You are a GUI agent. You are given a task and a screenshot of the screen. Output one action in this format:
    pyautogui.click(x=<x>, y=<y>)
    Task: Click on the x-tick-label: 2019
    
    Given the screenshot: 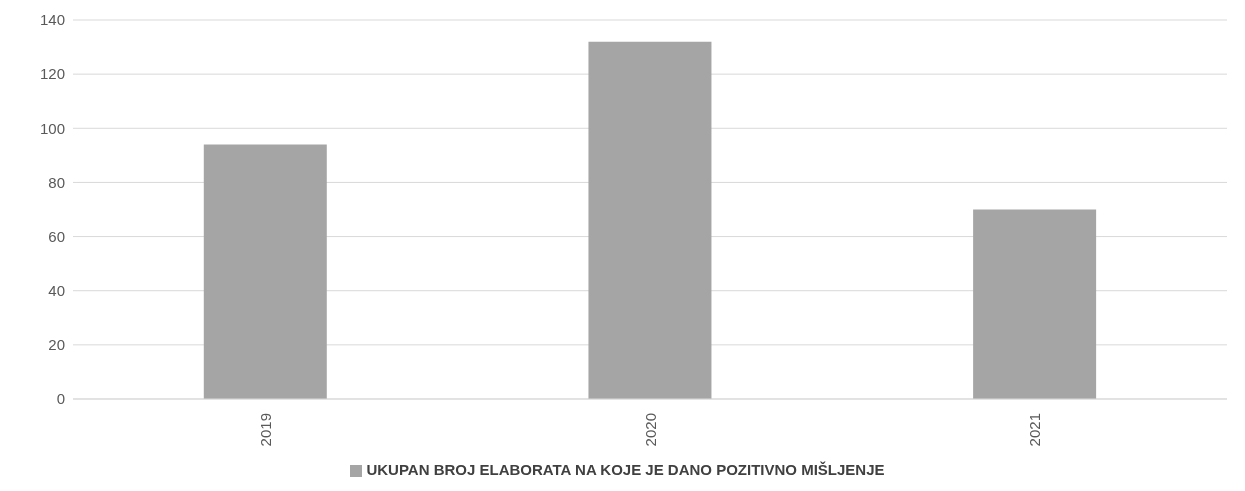 What is the action you would take?
    pyautogui.click(x=265, y=430)
    